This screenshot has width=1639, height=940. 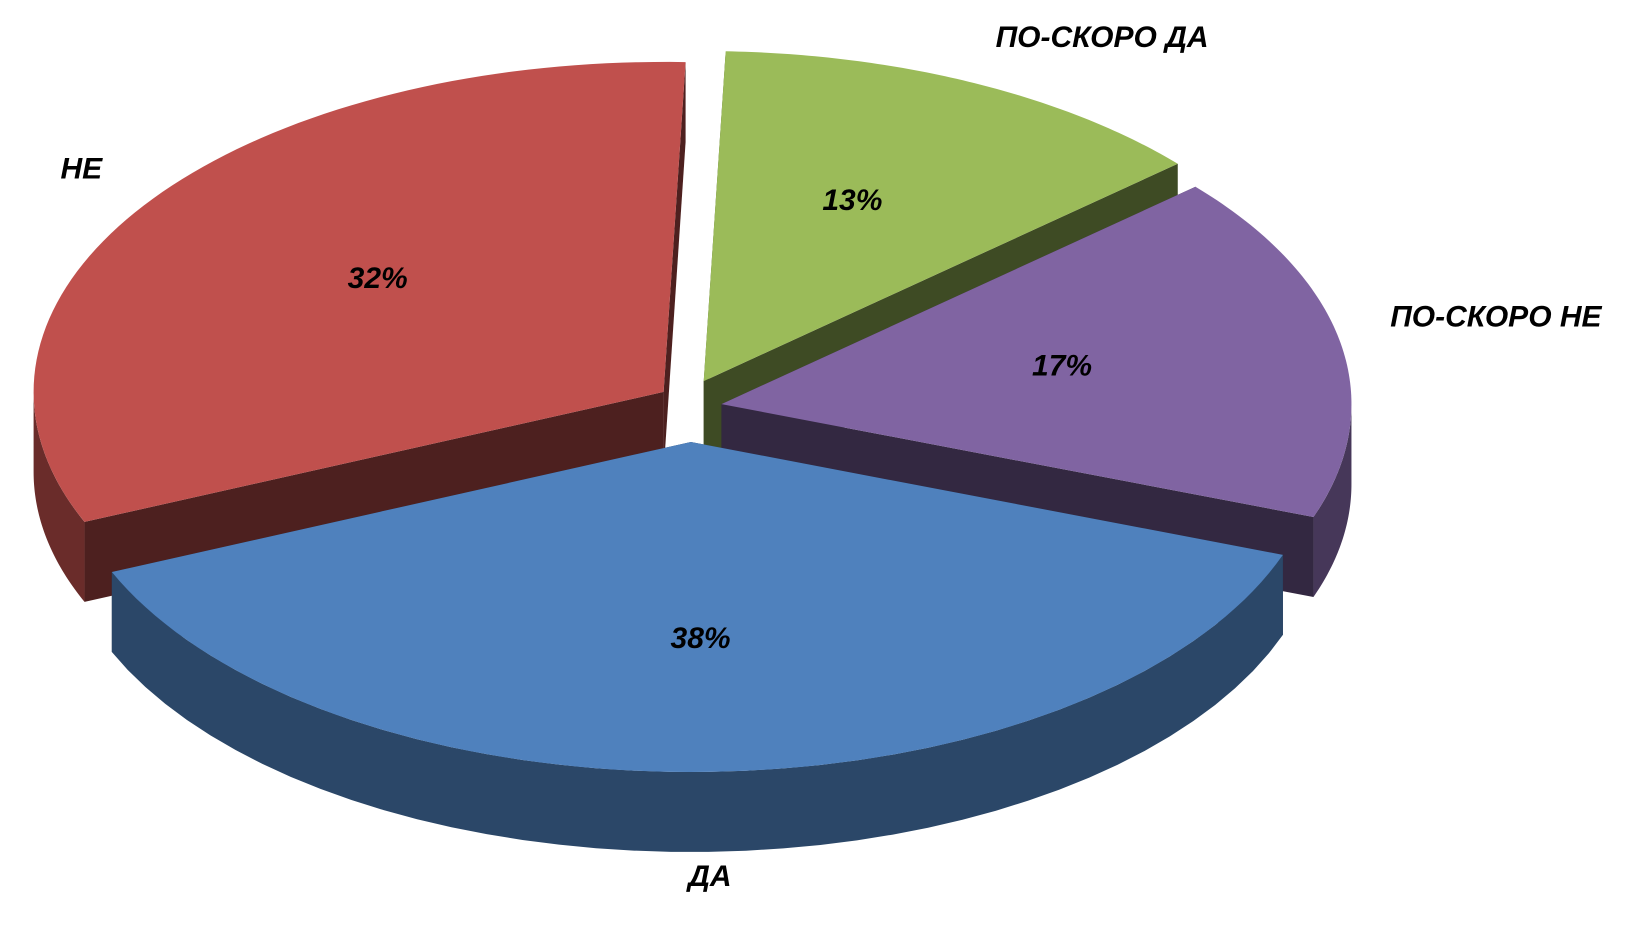 What do you see at coordinates (701, 638) in the screenshot?
I see `data-label: 38%` at bounding box center [701, 638].